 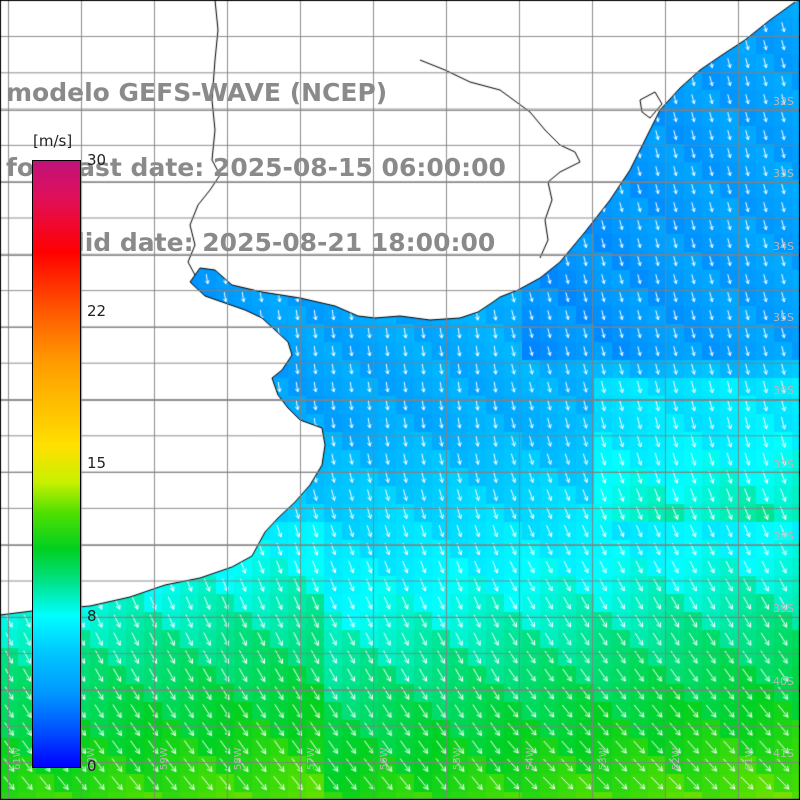 What do you see at coordinates (783, 608) in the screenshot?
I see `lat-label-39s: 39S` at bounding box center [783, 608].